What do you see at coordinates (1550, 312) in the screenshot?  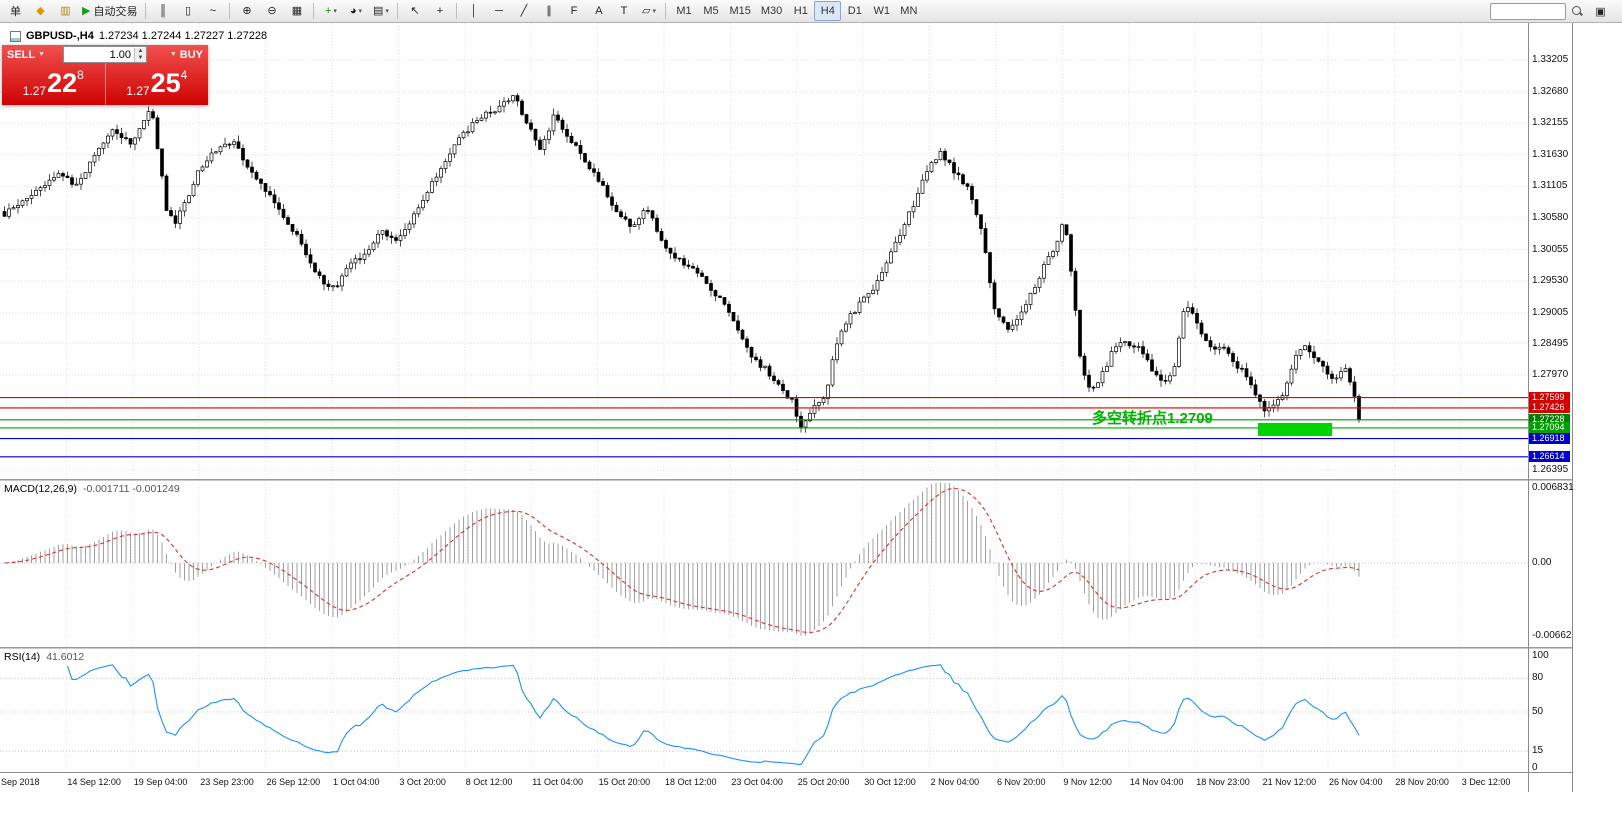 I see `price-tick: 1.29005` at bounding box center [1550, 312].